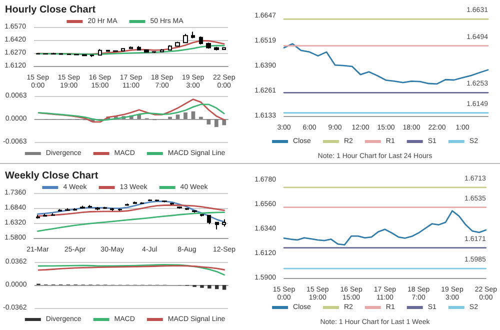 Image resolution: width=500 pixels, height=330 pixels. What do you see at coordinates (52, 176) in the screenshot?
I see `chart-title: Weekly Close Chart` at bounding box center [52, 176].